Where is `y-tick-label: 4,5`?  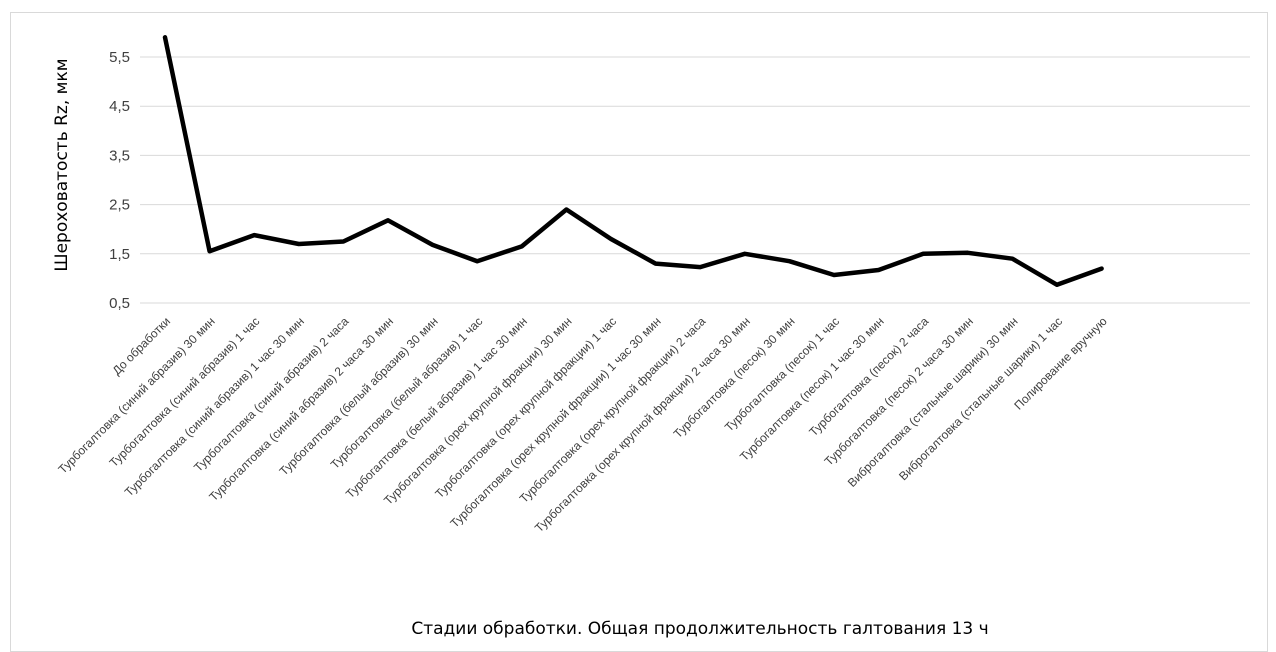
y-tick-label: 4,5 is located at coordinates (119, 106).